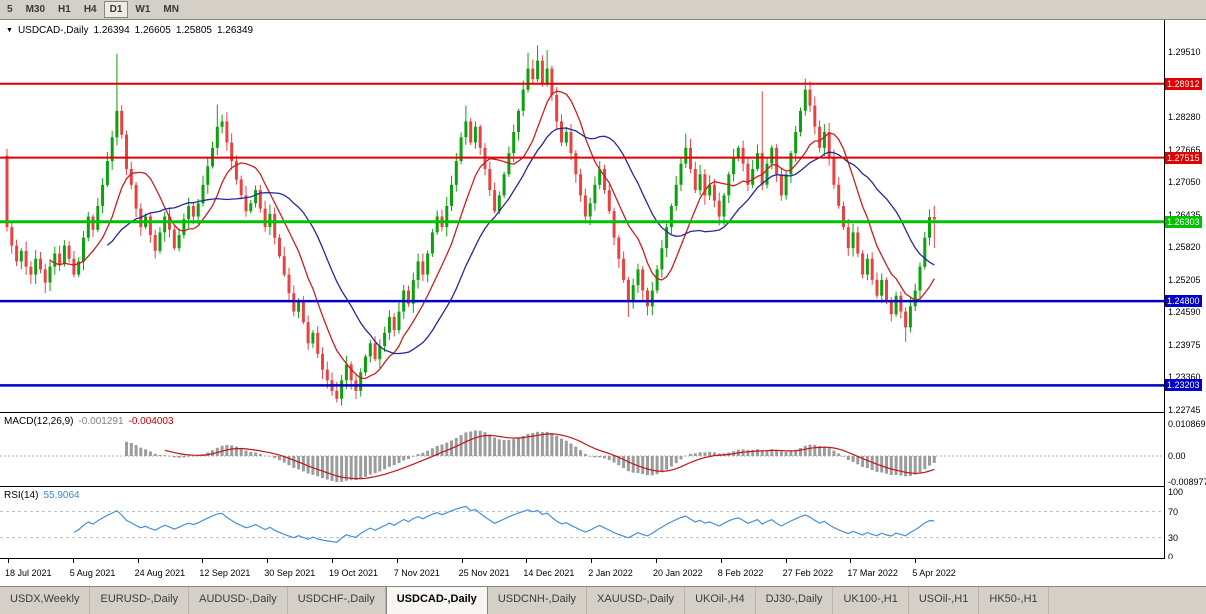 This screenshot has width=1206, height=614. I want to click on price-tick-label: 1.22745, so click(1184, 409).